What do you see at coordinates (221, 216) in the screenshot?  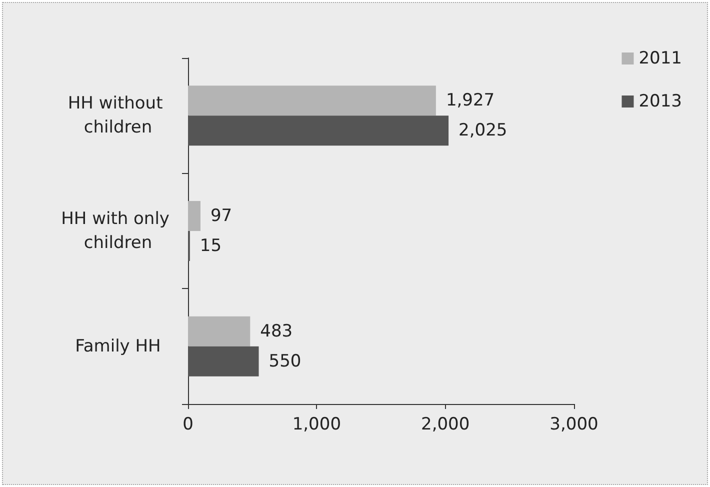 I see `data-label: 97` at bounding box center [221, 216].